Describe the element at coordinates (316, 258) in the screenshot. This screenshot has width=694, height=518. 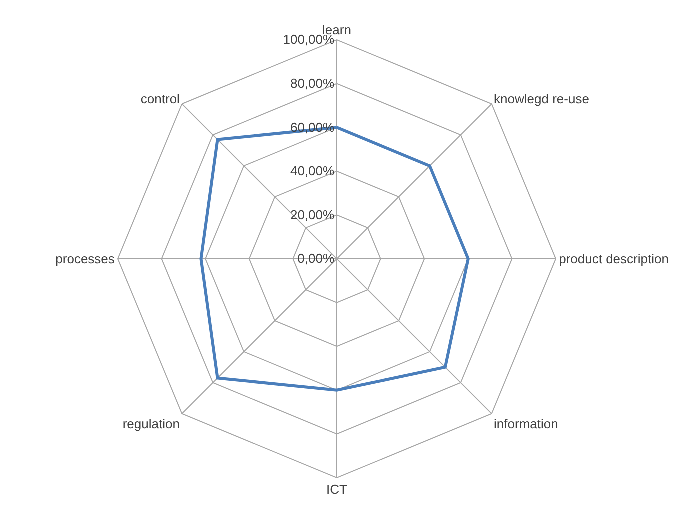
I see `y-tick-label: 0,00%` at that location.